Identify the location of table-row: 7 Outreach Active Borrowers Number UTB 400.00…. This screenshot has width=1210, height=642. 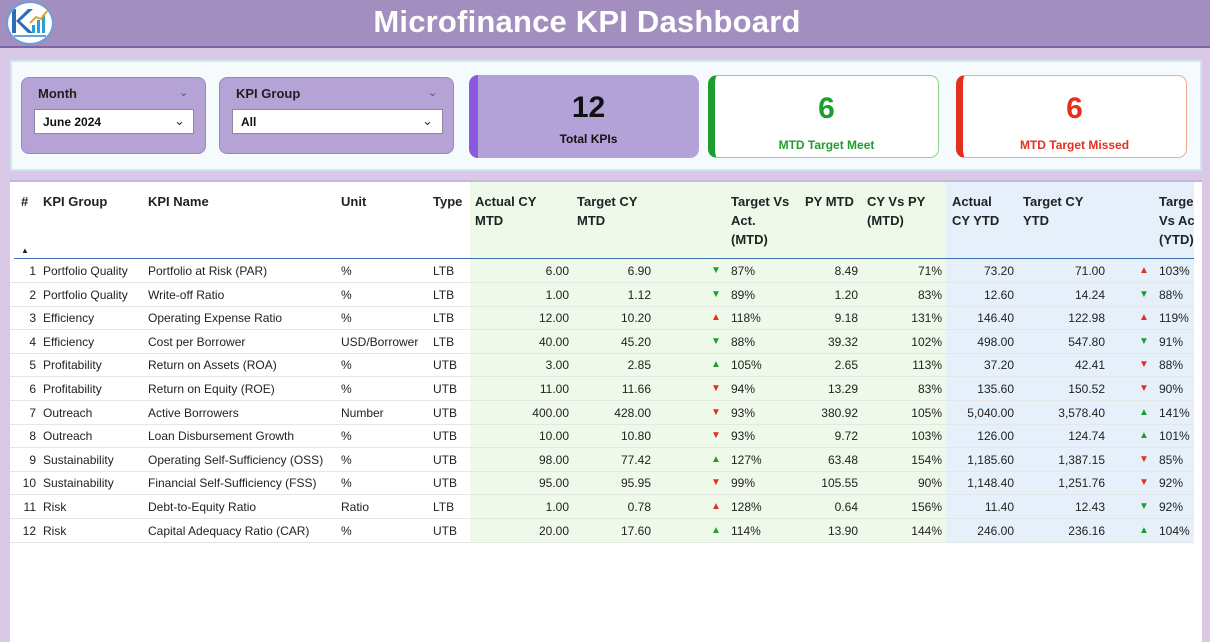
(602, 413).